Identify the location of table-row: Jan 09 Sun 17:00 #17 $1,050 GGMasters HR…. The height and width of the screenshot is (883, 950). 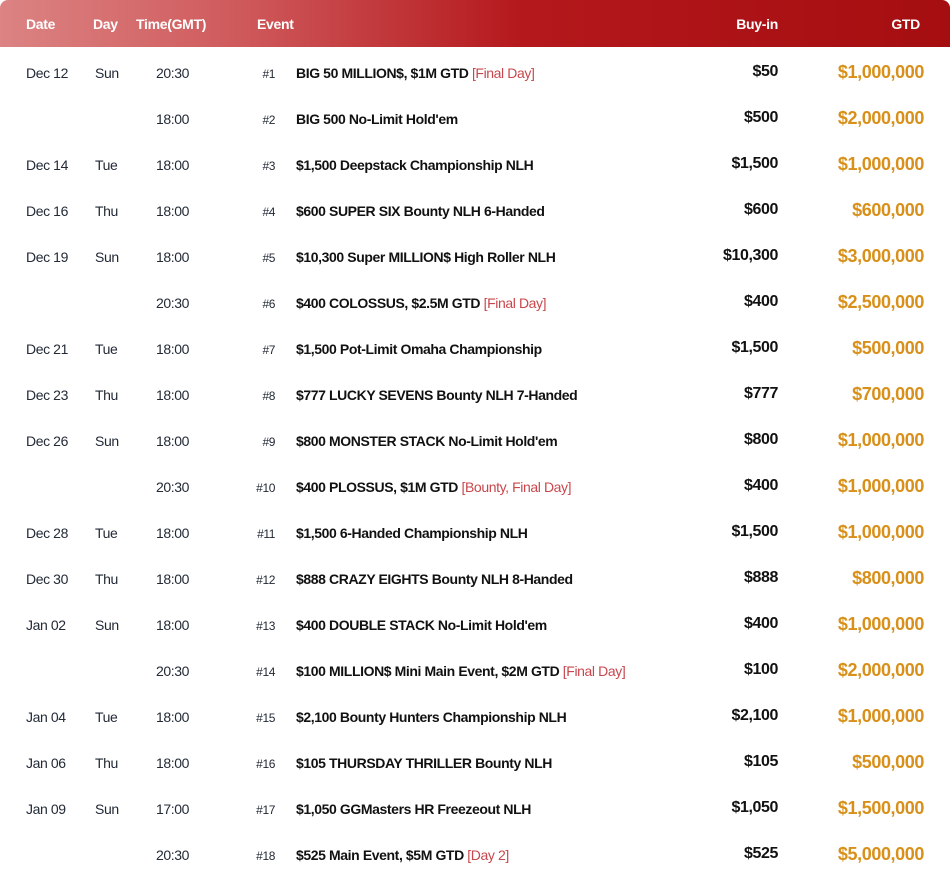
(475, 809).